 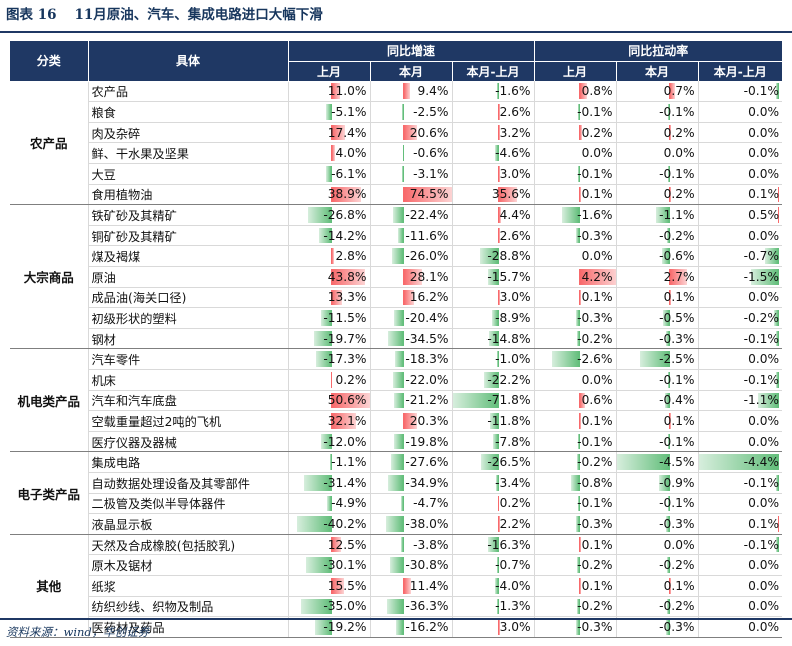 I want to click on value-text: 3.0%, so click(x=515, y=173).